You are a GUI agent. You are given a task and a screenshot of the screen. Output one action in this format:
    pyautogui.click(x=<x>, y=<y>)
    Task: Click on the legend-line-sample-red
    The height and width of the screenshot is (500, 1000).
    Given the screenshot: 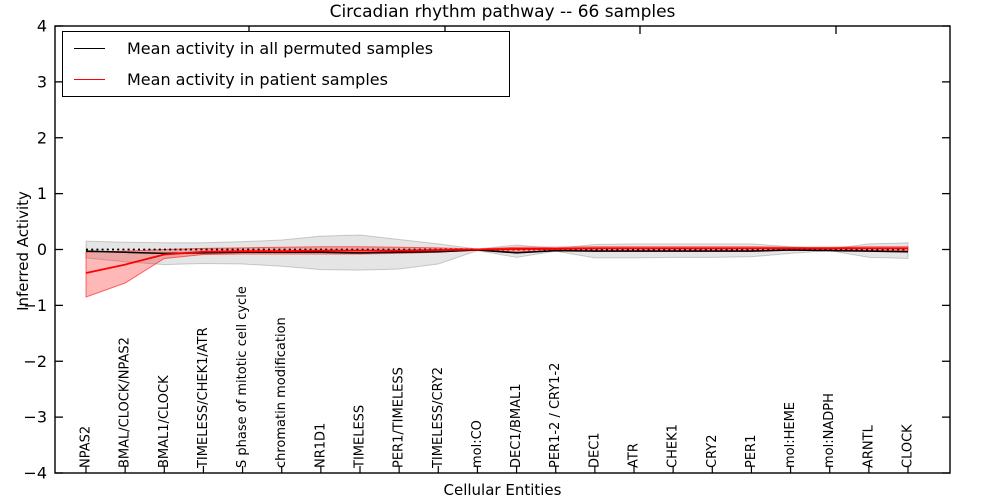 What is the action you would take?
    pyautogui.click(x=89, y=80)
    